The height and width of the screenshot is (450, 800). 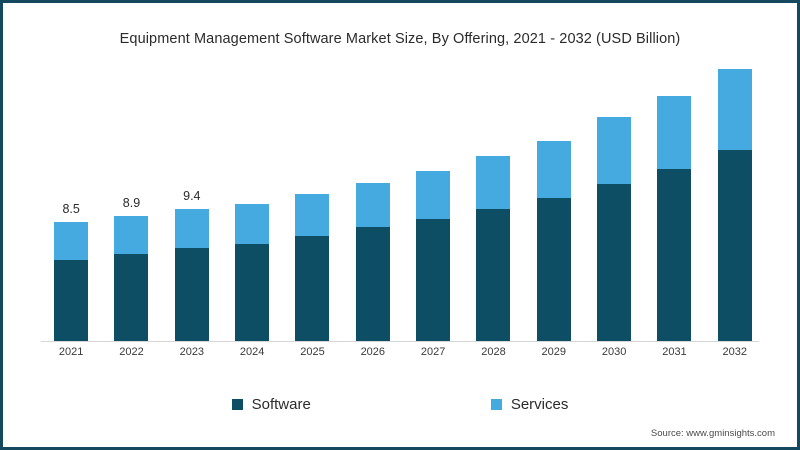 I want to click on stacked-bar: 9.4, so click(x=191, y=265).